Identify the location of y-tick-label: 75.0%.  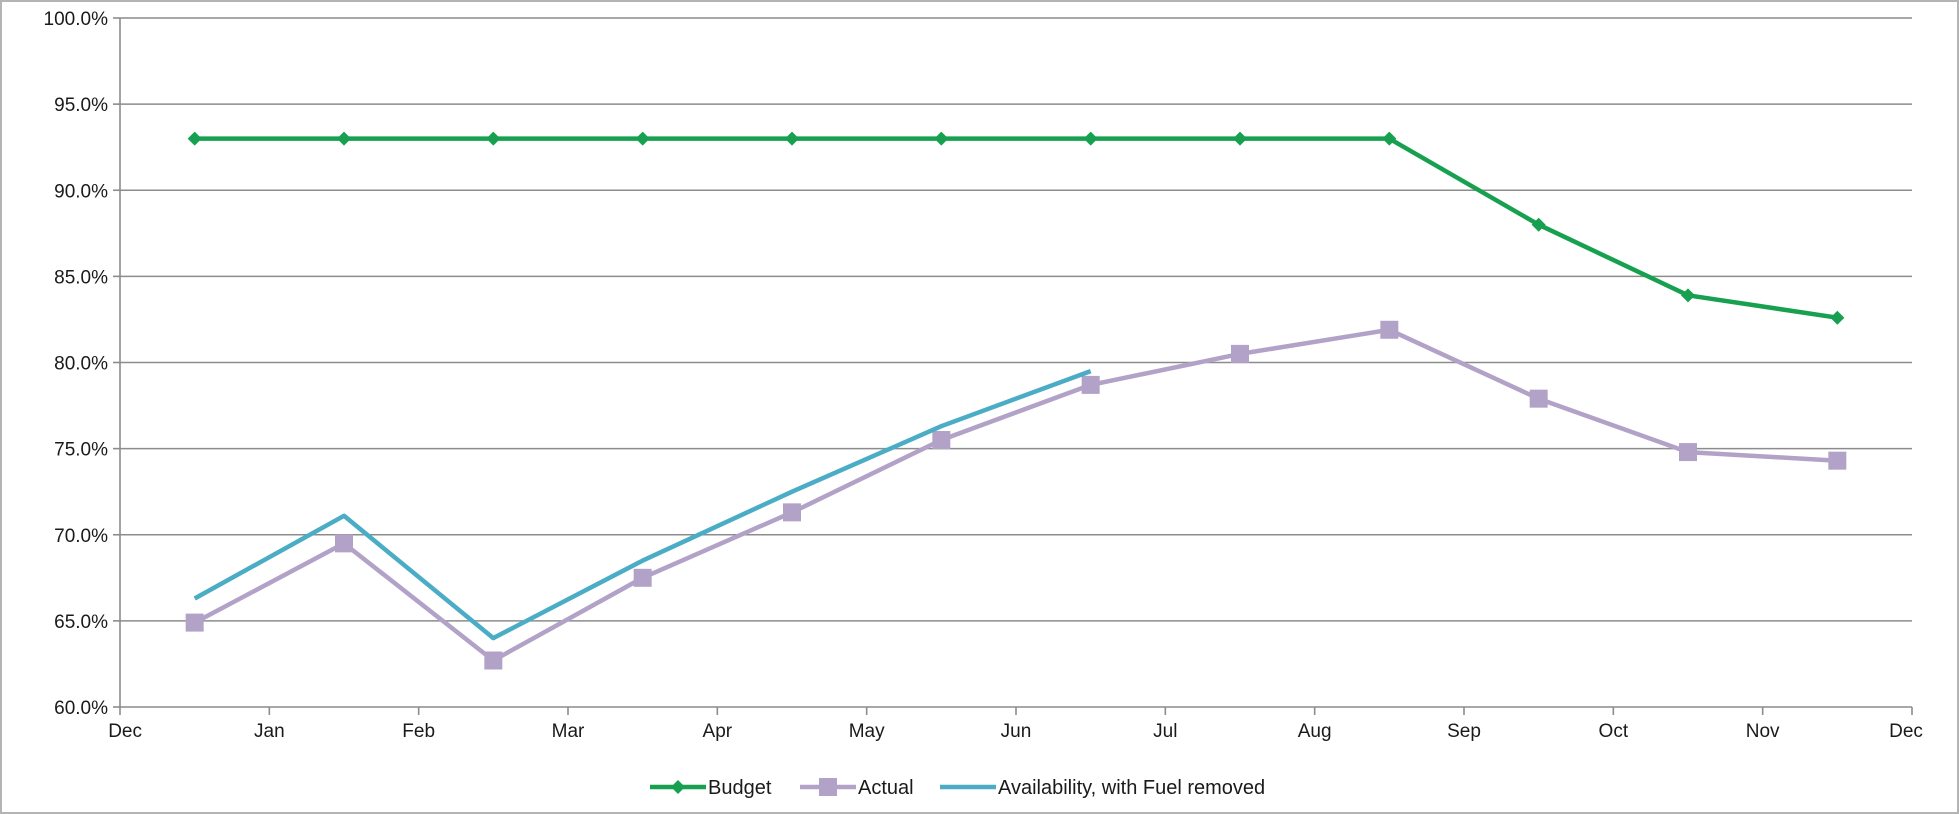
(81, 450).